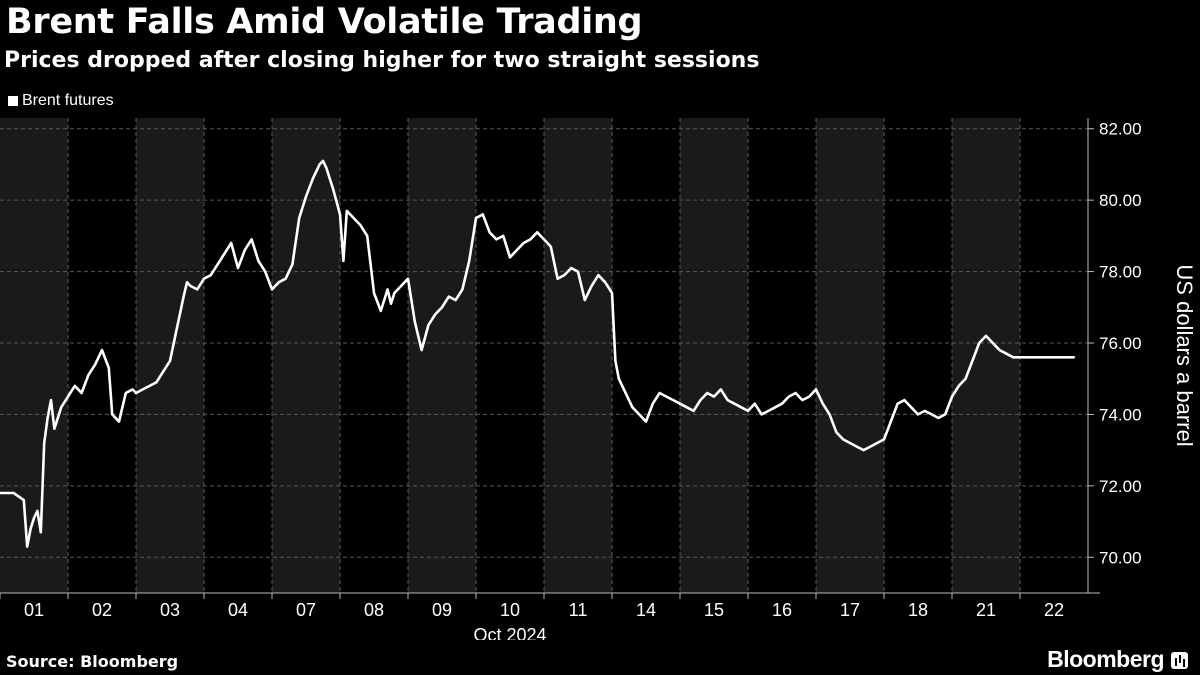 Image resolution: width=1200 pixels, height=675 pixels. What do you see at coordinates (1120, 129) in the screenshot?
I see `y-tick-label: 82.00` at bounding box center [1120, 129].